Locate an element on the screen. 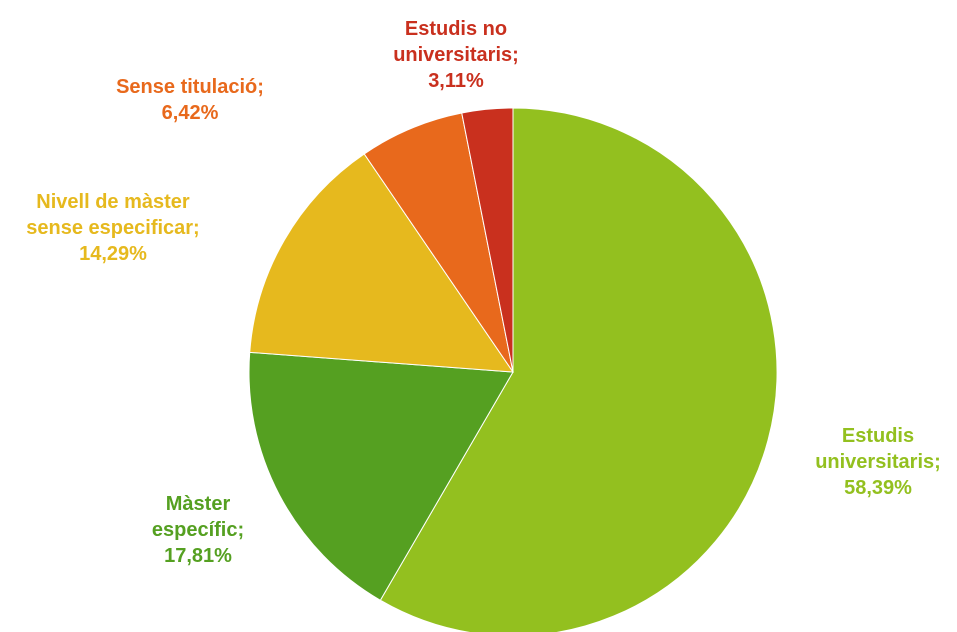 Image resolution: width=957 pixels, height=632 pixels. slice-label: Màster específic; 17,81% is located at coordinates (198, 530).